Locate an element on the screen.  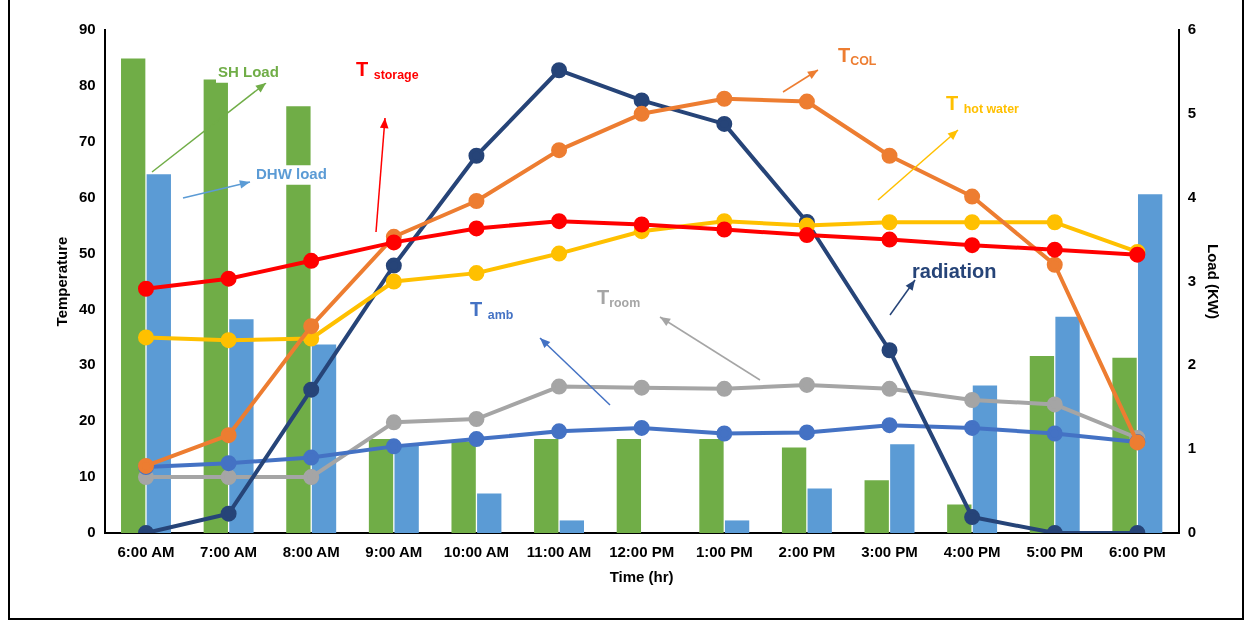
y2-tick-label: 6 is located at coordinates (1191, 29).